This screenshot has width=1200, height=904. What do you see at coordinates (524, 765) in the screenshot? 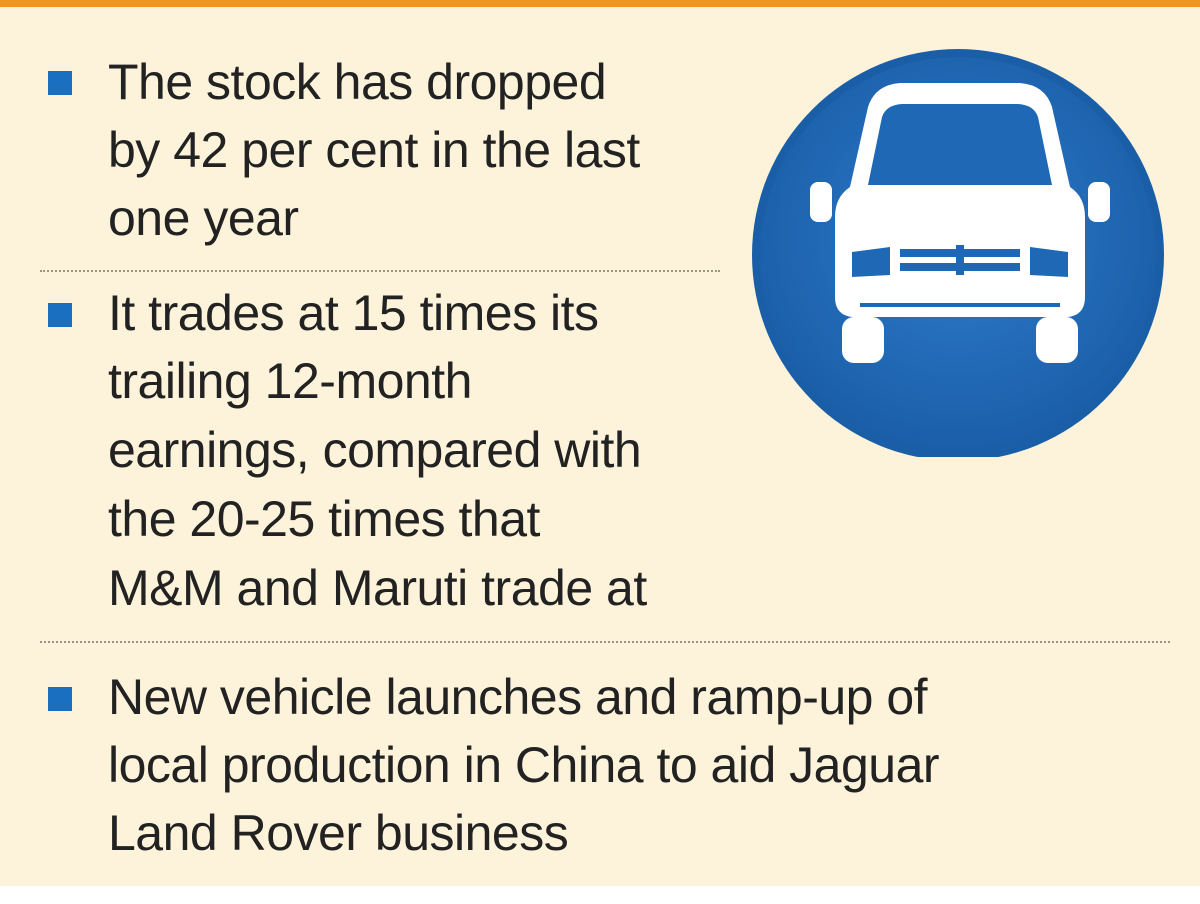
I see `bullet-text: local production in China to aid Jaguar` at bounding box center [524, 765].